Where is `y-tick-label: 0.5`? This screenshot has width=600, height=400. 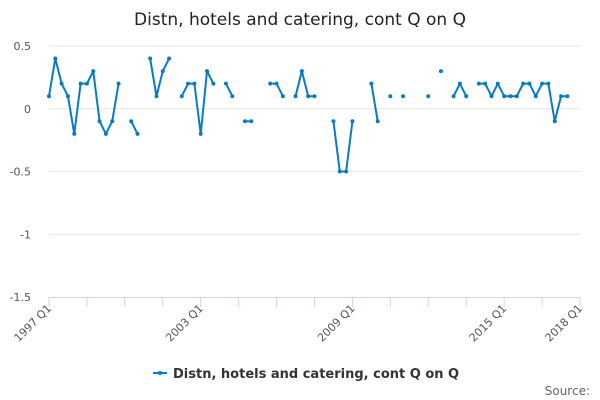 y-tick-label: 0.5 is located at coordinates (23, 46).